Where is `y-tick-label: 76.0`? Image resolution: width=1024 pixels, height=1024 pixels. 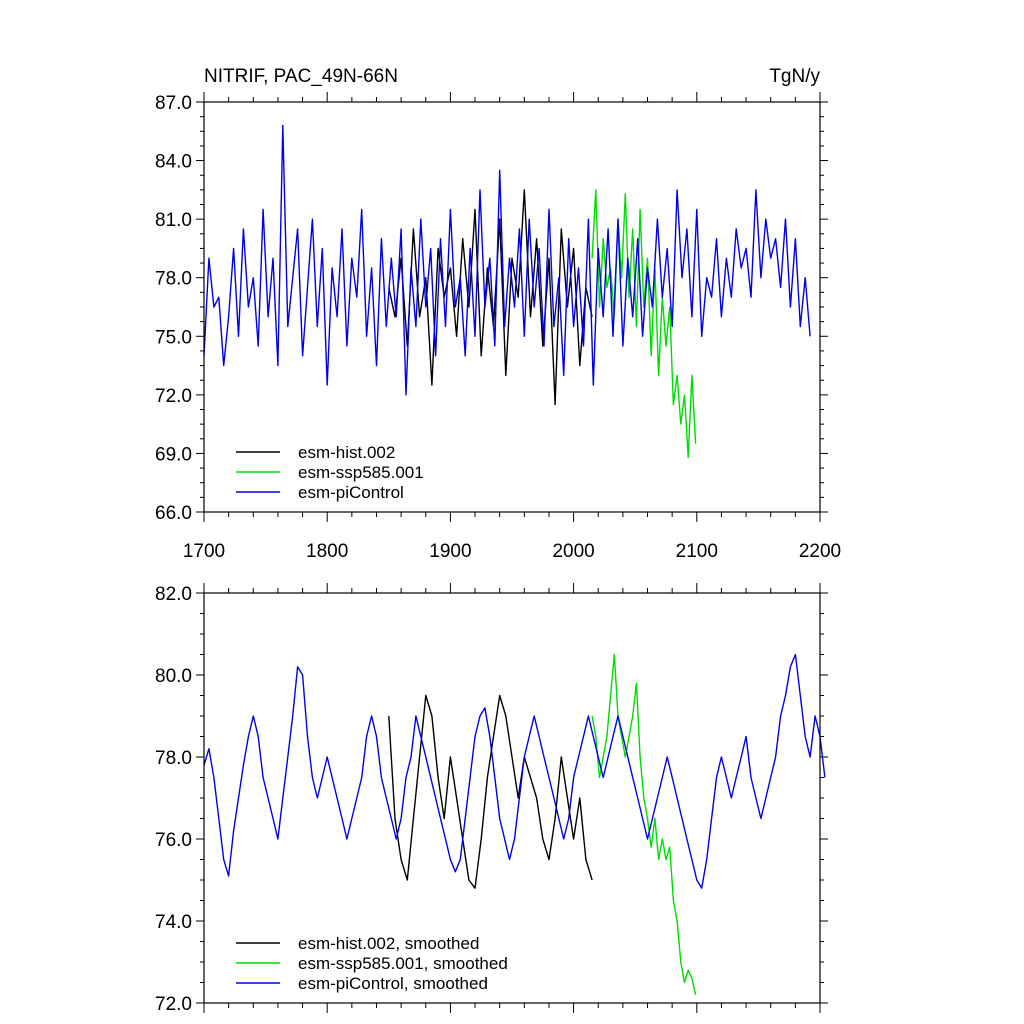
y-tick-label: 76.0 is located at coordinates (173, 840).